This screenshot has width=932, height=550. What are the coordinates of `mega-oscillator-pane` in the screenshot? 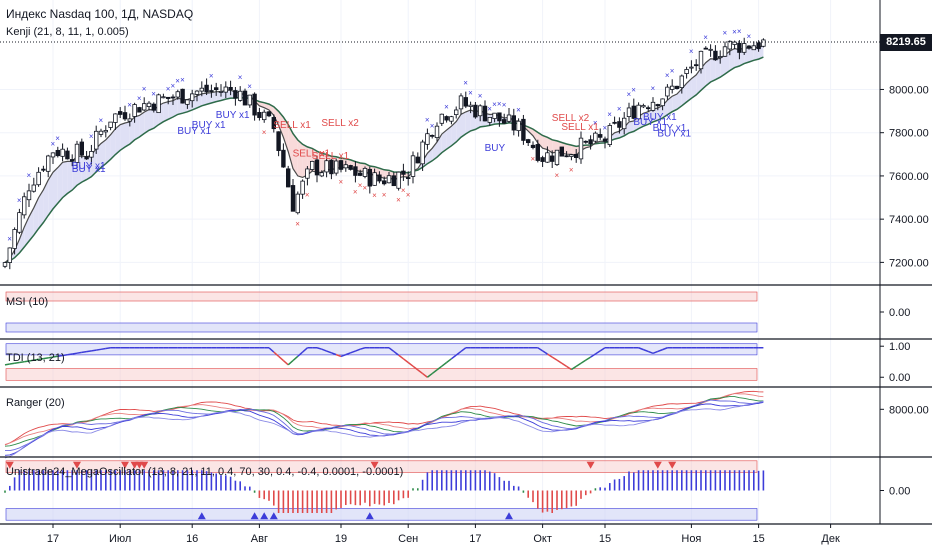 It's located at (384, 490).